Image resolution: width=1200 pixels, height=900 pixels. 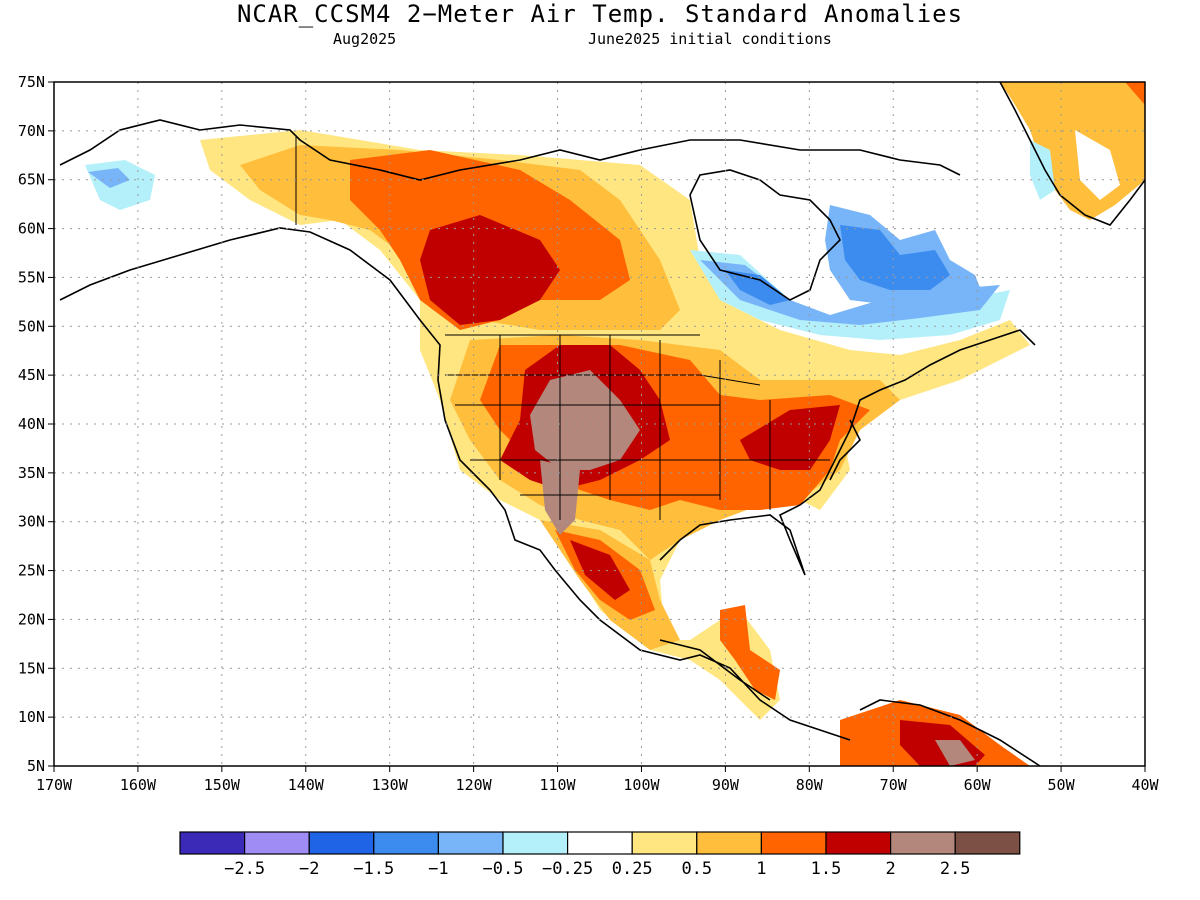 I want to click on lon-tick-label: 70W, so click(x=894, y=785).